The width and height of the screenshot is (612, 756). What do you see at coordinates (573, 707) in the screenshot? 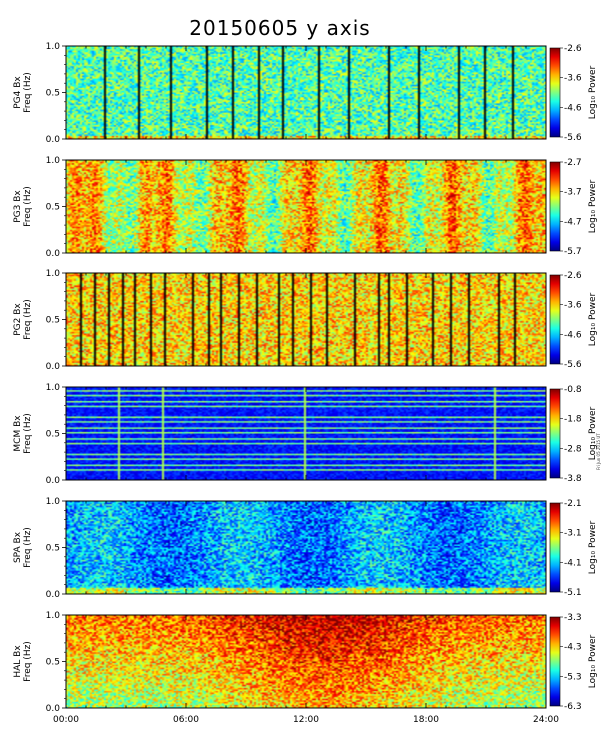
I see `colorbar-tick-label: -6.3` at bounding box center [573, 707].